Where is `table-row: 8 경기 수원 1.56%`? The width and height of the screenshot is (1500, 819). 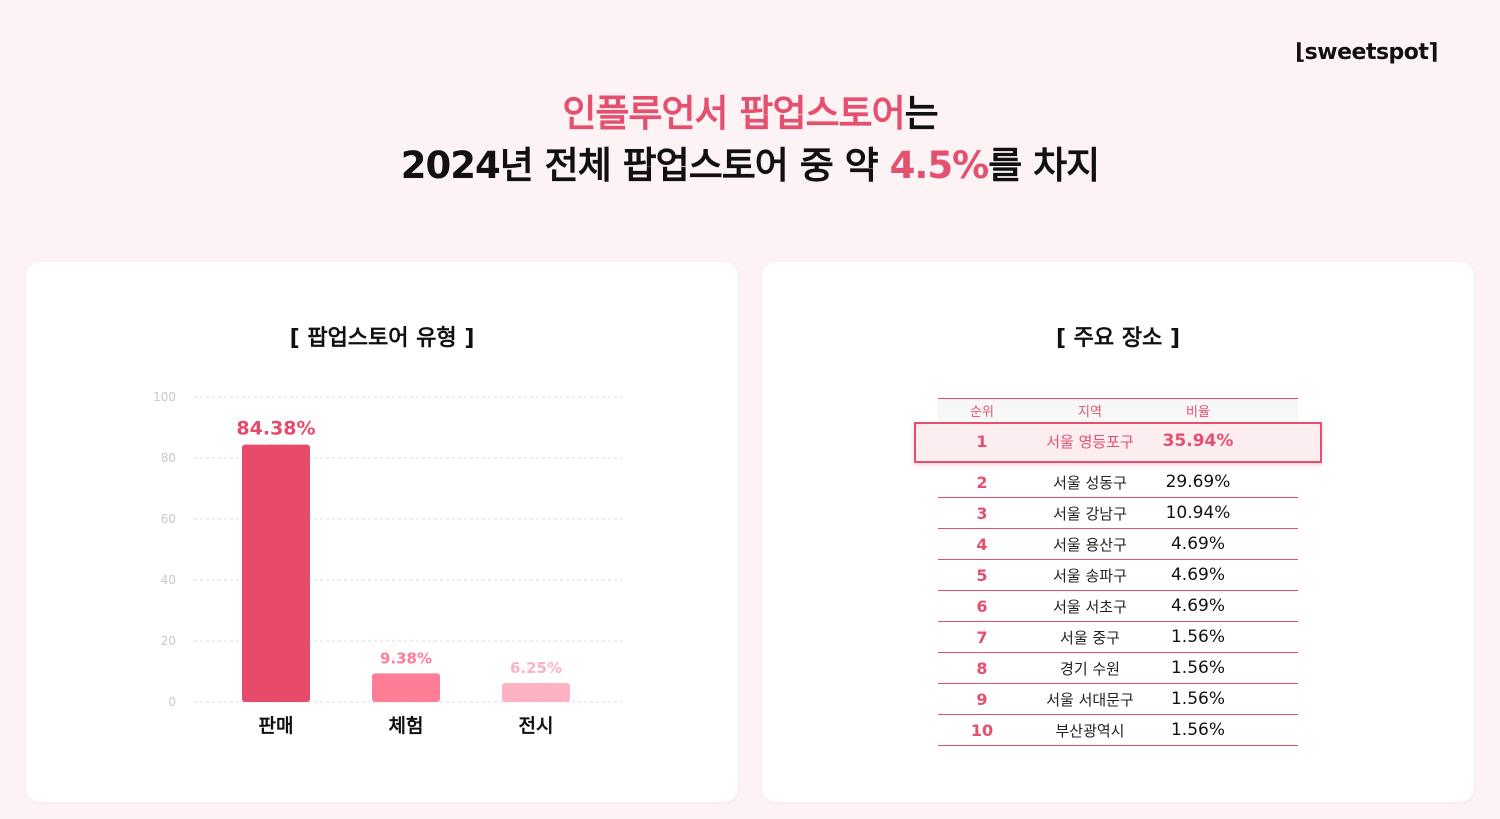
table-row: 8 경기 수원 1.56% is located at coordinates (1118, 668).